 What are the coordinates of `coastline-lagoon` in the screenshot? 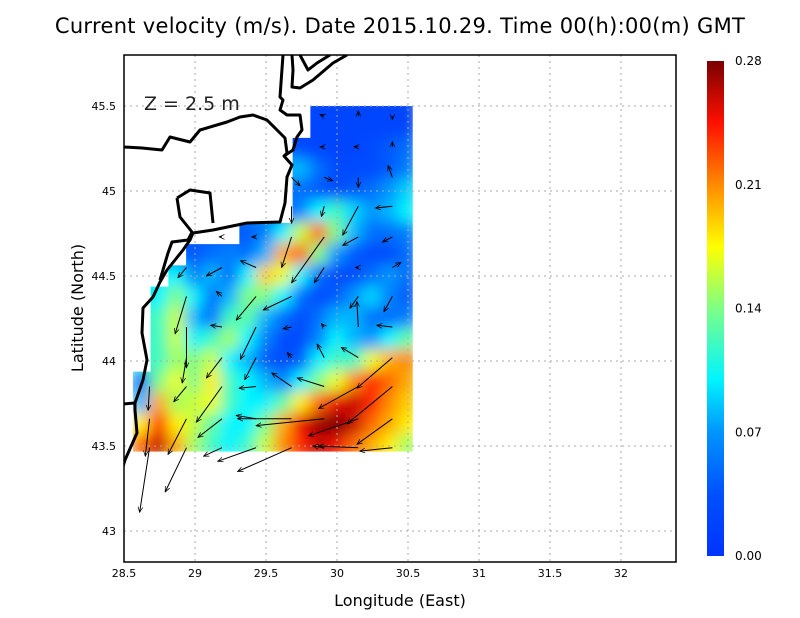 It's located at (186, 234).